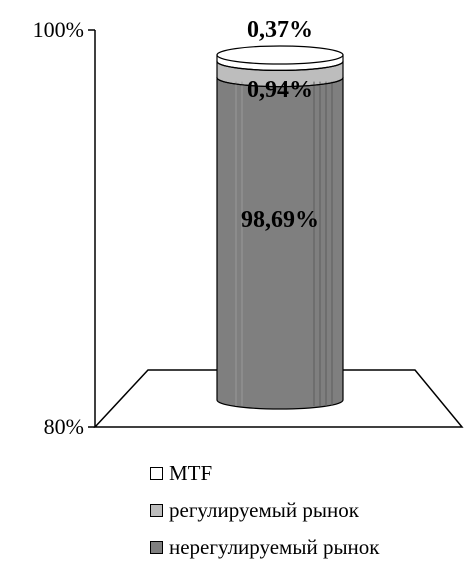 This screenshot has height=566, width=464. Describe the element at coordinates (280, 125) in the screenshot. I see `data-labels: 98,69% 0,94% 0,37%` at that location.